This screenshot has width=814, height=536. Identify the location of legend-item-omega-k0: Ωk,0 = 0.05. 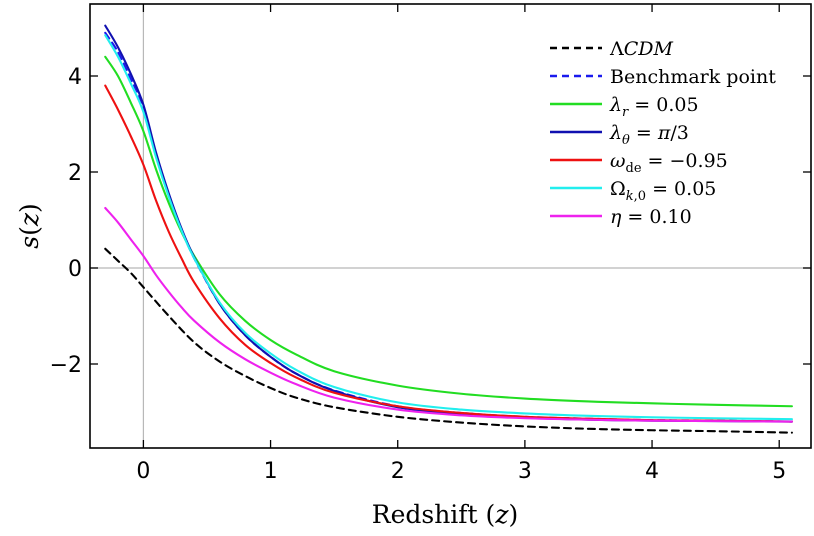
(633, 191).